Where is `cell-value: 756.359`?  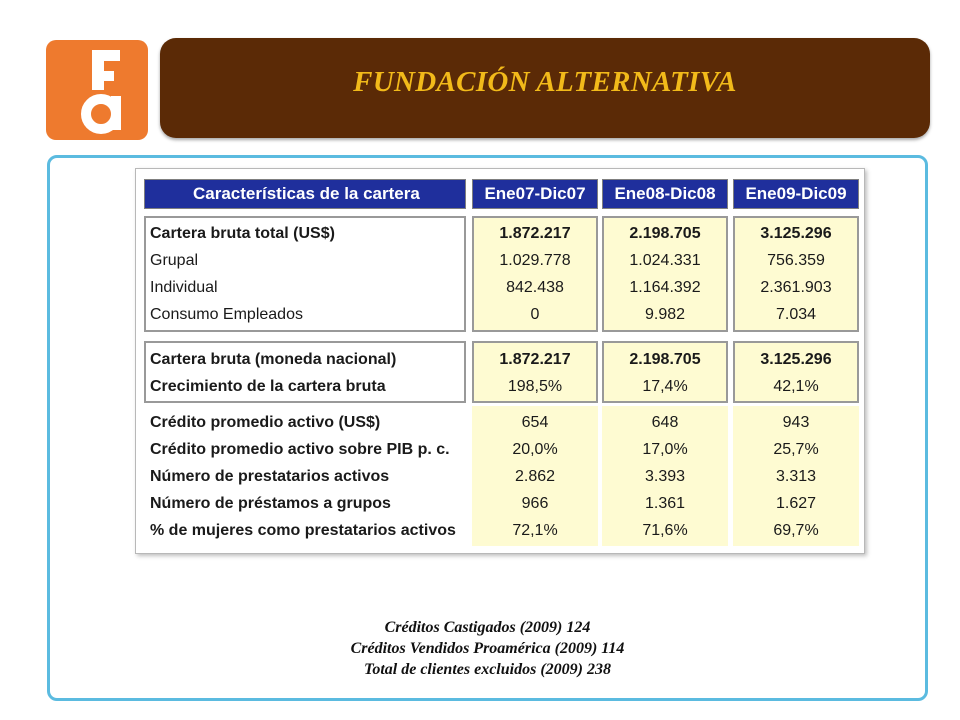 cell-value: 756.359 is located at coordinates (796, 260).